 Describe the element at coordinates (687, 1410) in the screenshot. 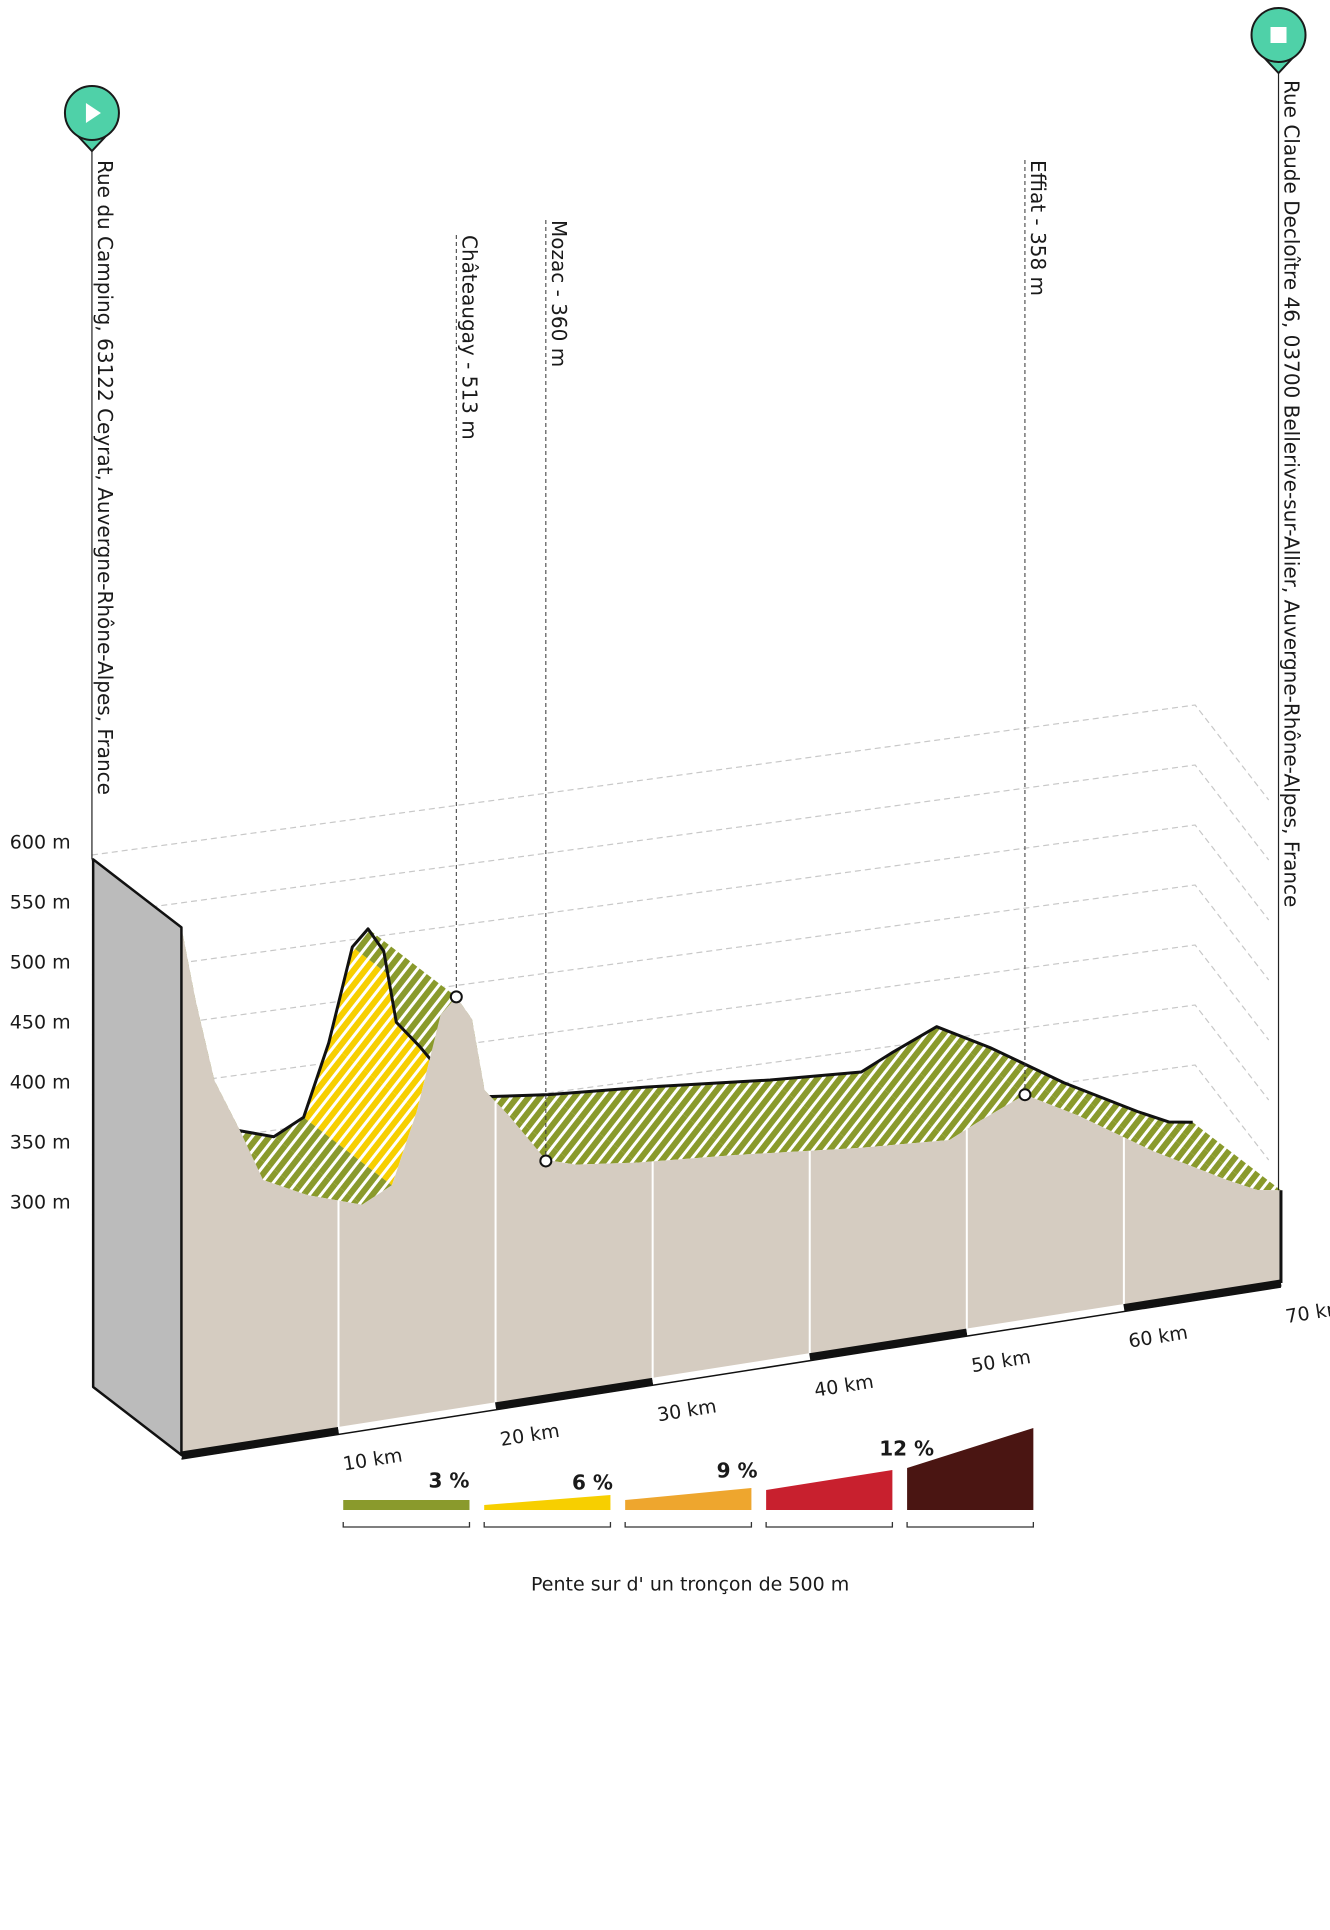

I see `x-tick-label: 30 km` at that location.